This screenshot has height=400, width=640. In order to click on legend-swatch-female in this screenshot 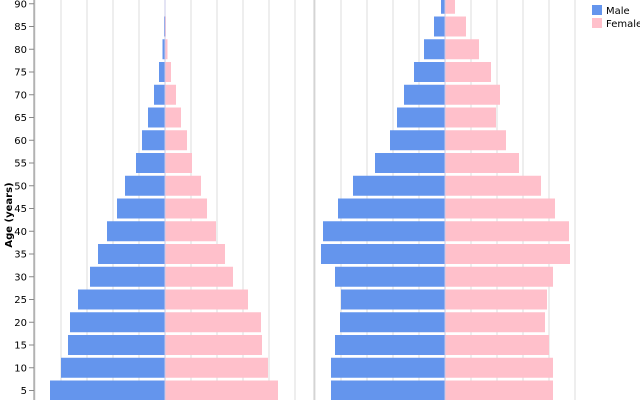, I will do `click(597, 23)`.